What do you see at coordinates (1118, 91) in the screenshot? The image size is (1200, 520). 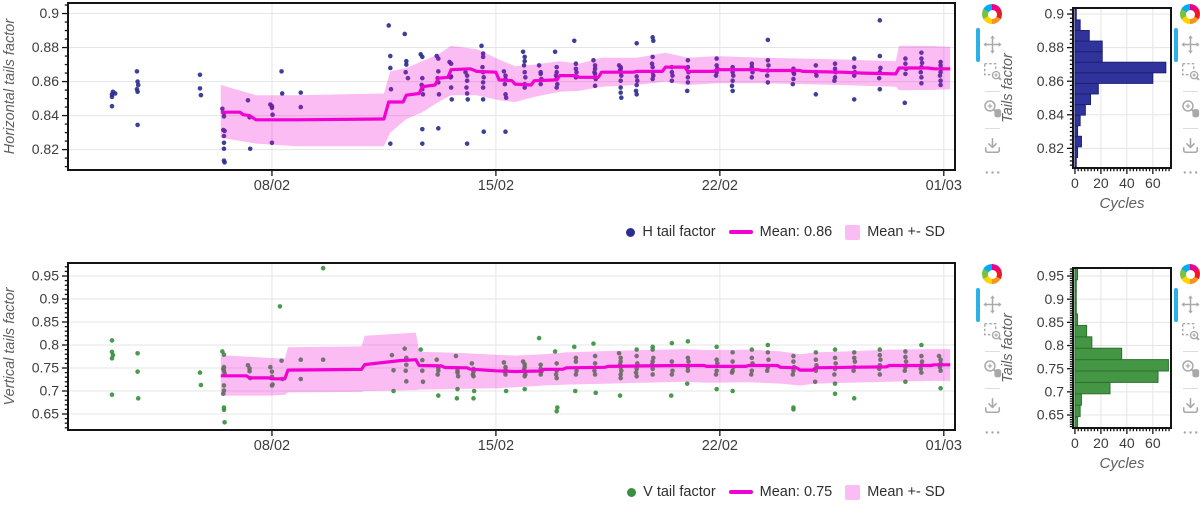 I see `axis-ticks` at bounding box center [1118, 91].